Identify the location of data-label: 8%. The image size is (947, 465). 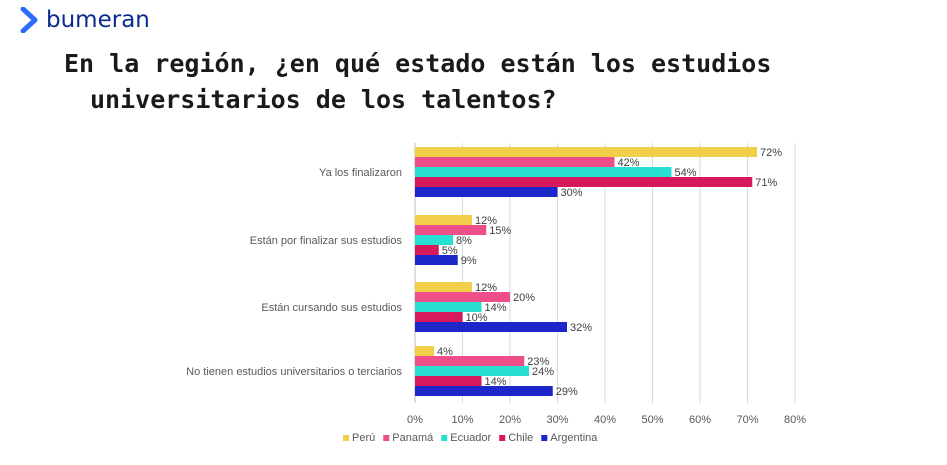
(464, 241).